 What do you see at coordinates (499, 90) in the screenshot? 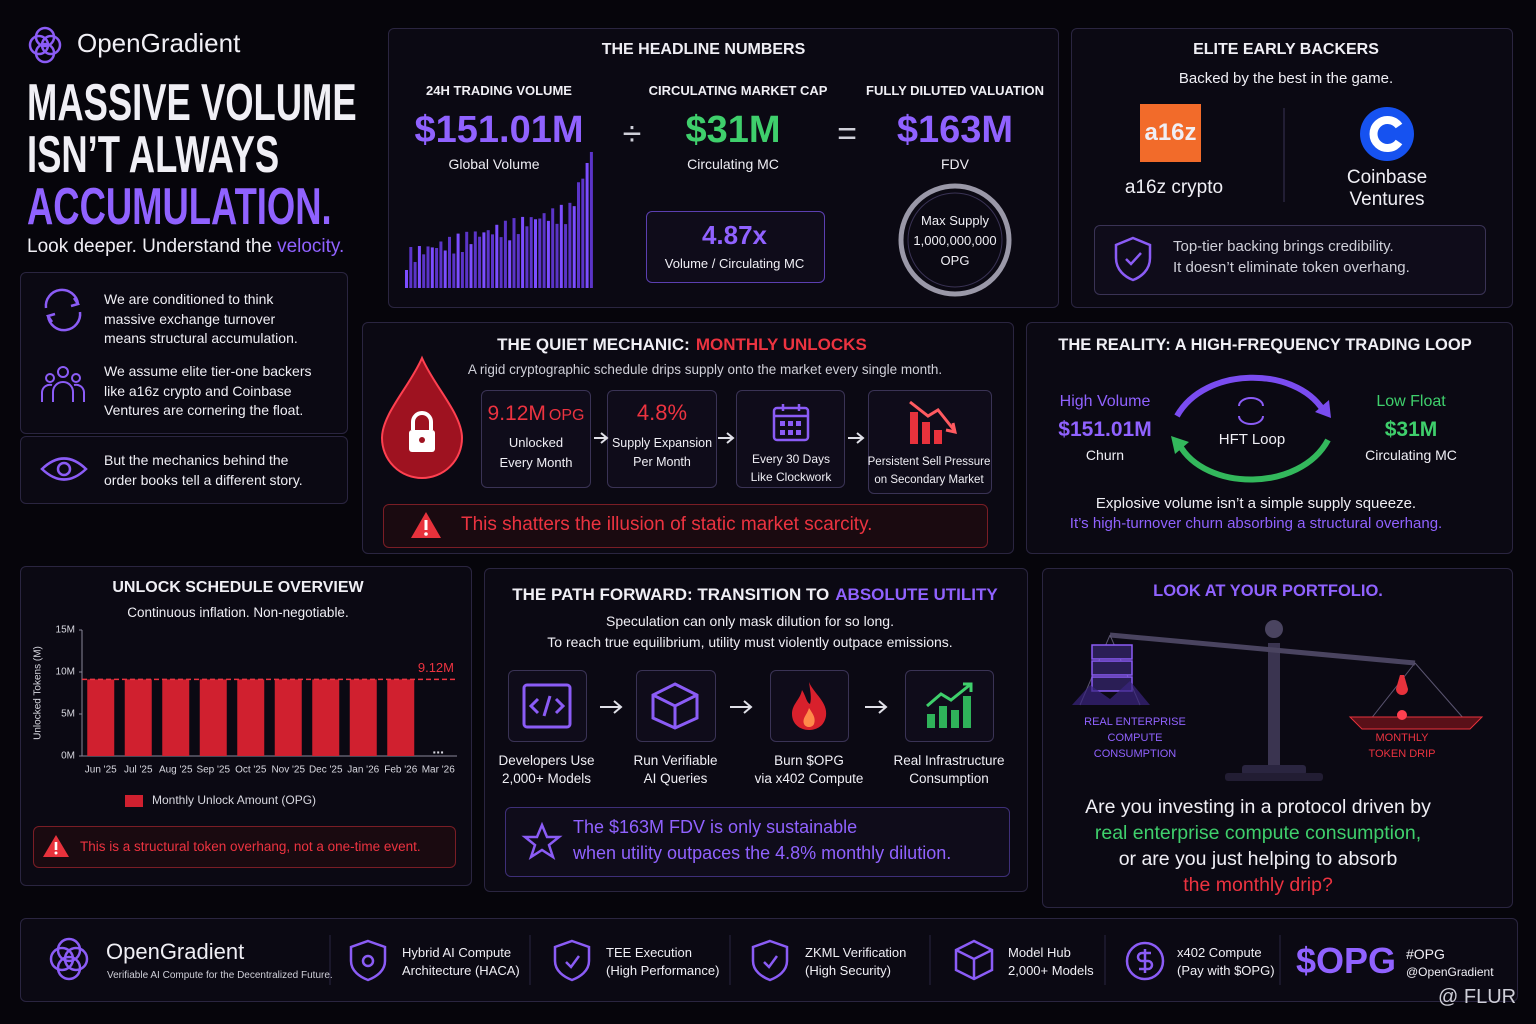
I see `metric-label: 24H TRADING VOLUME` at bounding box center [499, 90].